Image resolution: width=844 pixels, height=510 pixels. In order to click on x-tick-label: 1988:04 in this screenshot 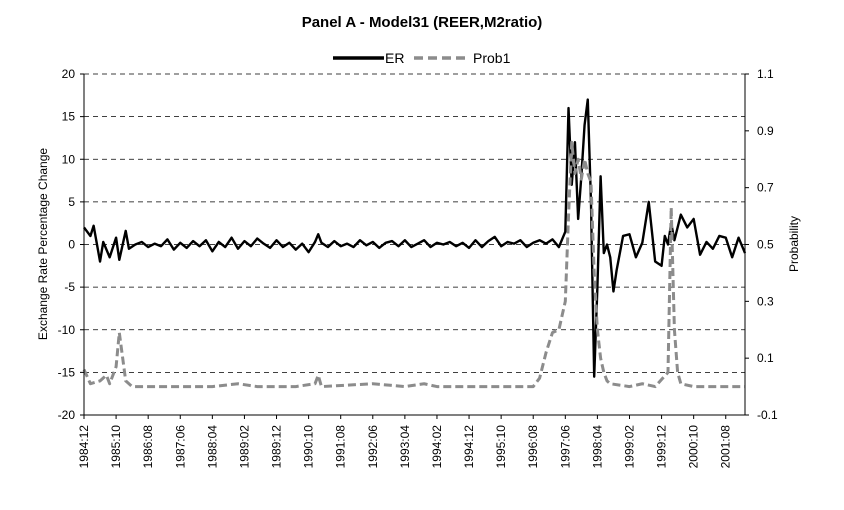, I will do `click(212, 447)`.